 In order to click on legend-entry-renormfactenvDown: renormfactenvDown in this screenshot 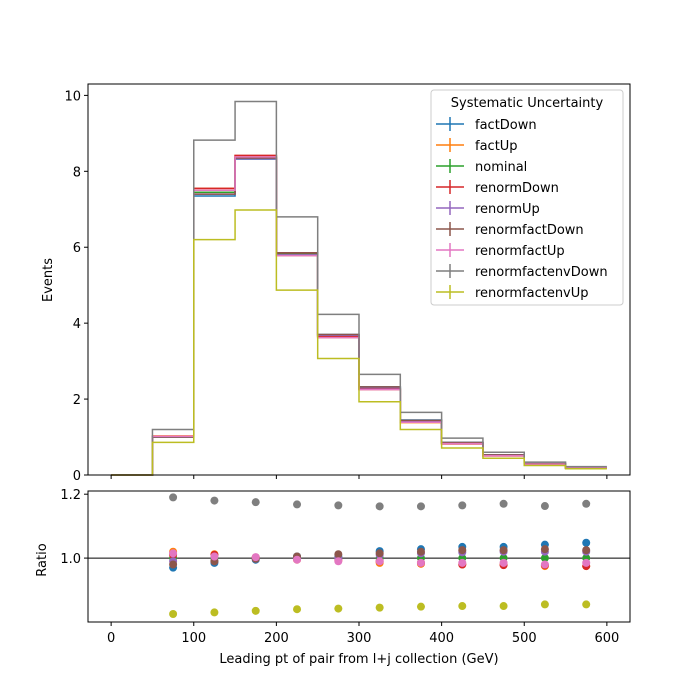, I will do `click(522, 272)`.